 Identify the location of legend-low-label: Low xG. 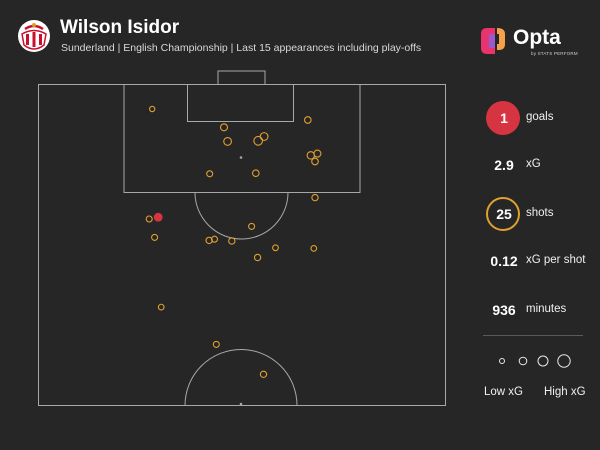
(503, 392).